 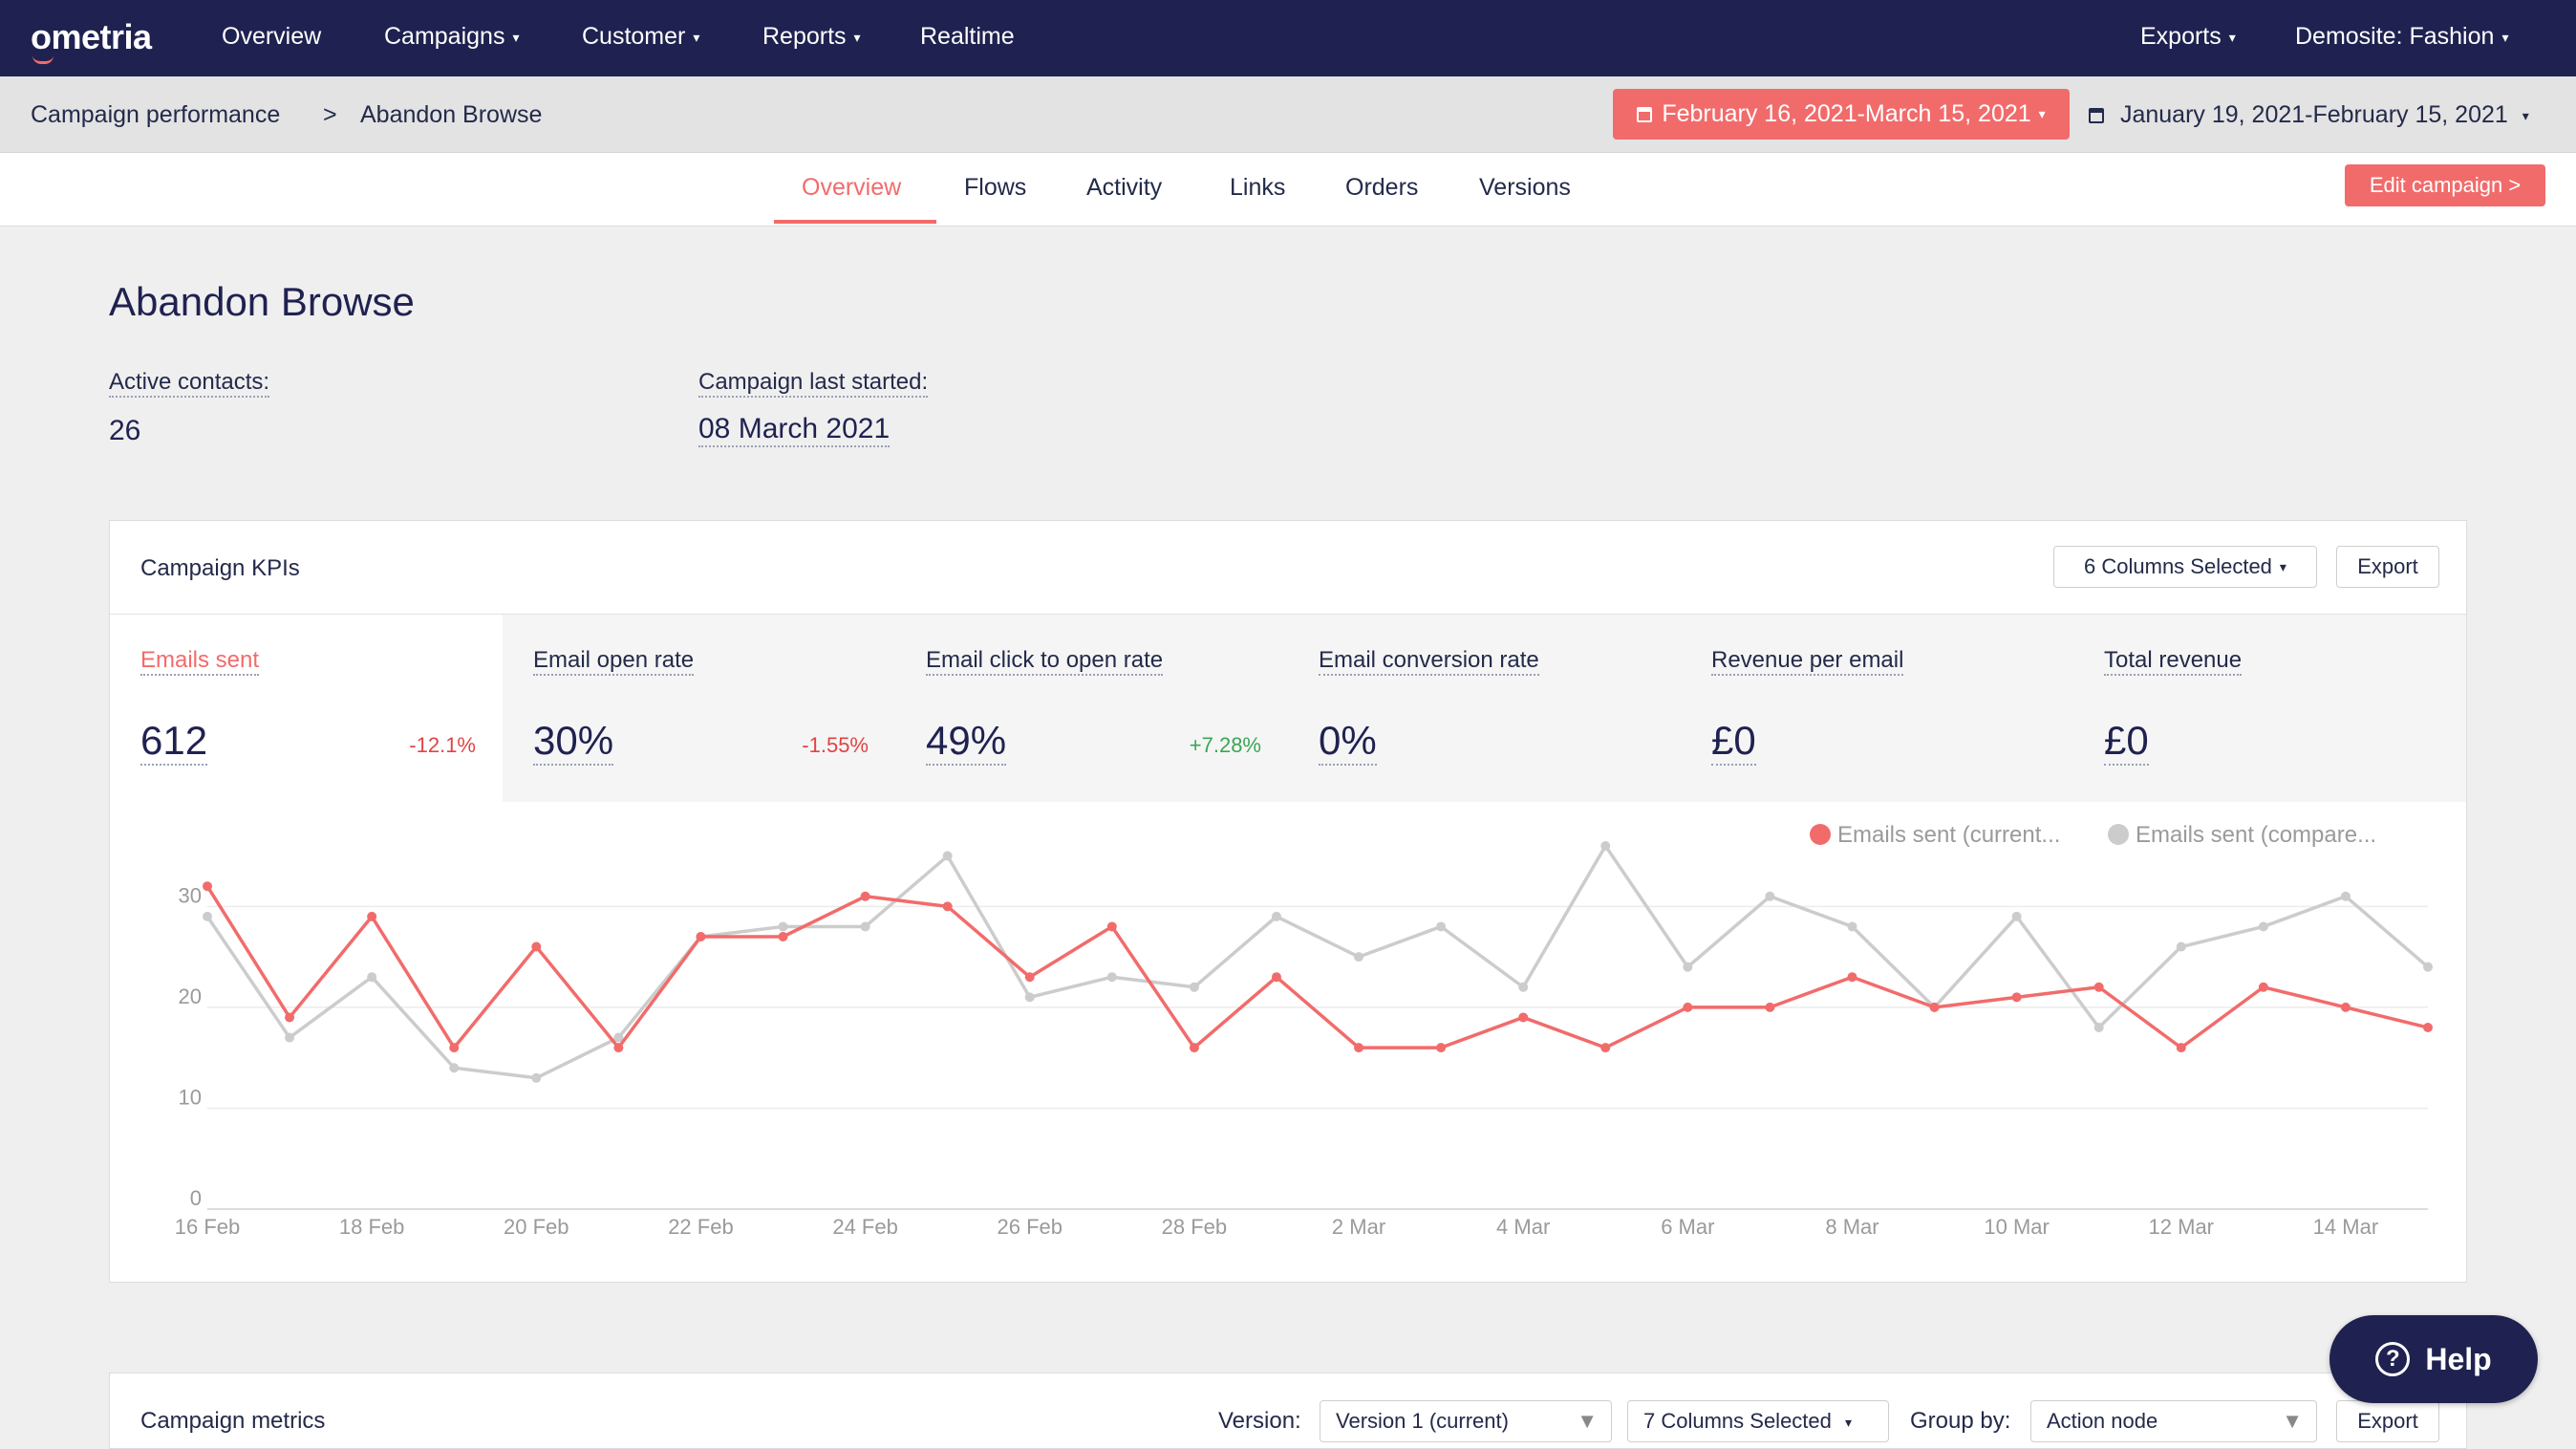 I want to click on nav-overview: Overview, so click(x=272, y=36).